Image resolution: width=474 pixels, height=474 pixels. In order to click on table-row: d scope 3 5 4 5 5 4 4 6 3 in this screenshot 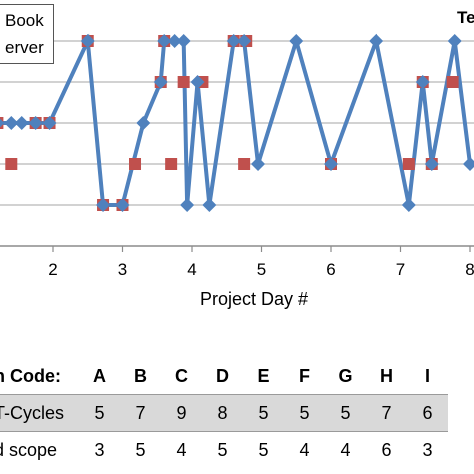, I will do `click(224, 450)`.